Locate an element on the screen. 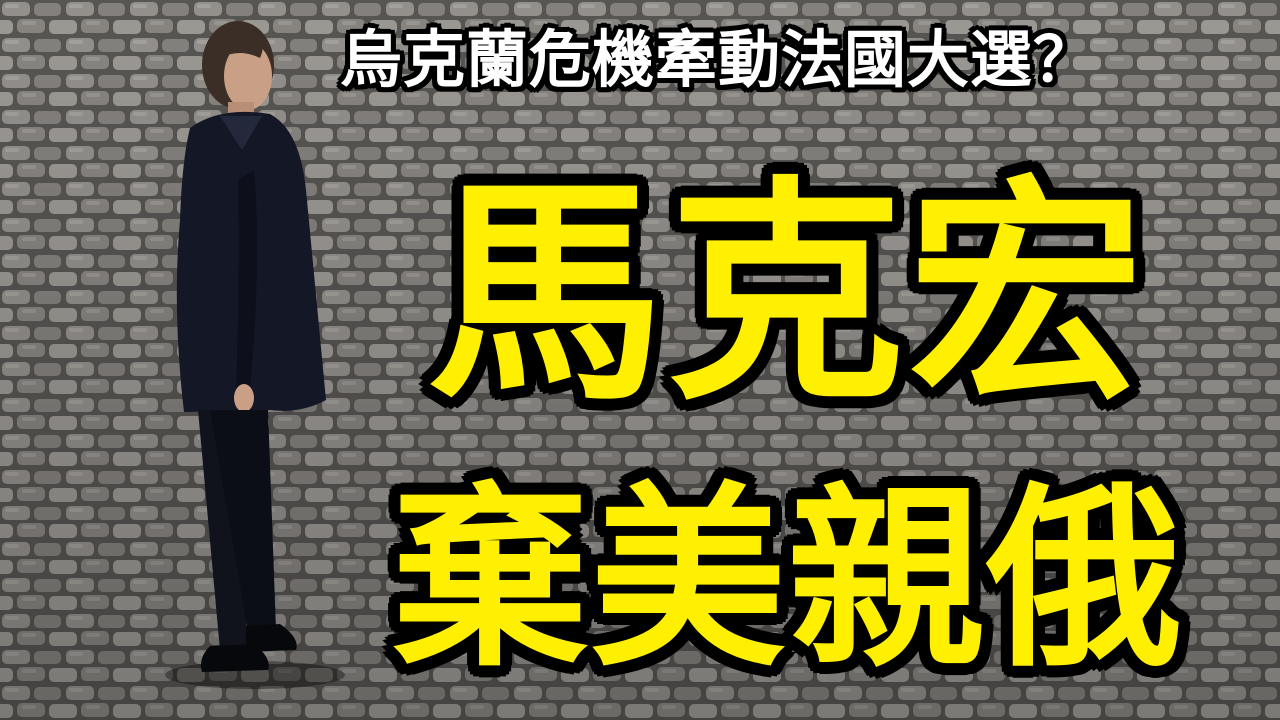  headline-text: 烏克蘭危機牽動法國大選？ is located at coordinates (718, 59).